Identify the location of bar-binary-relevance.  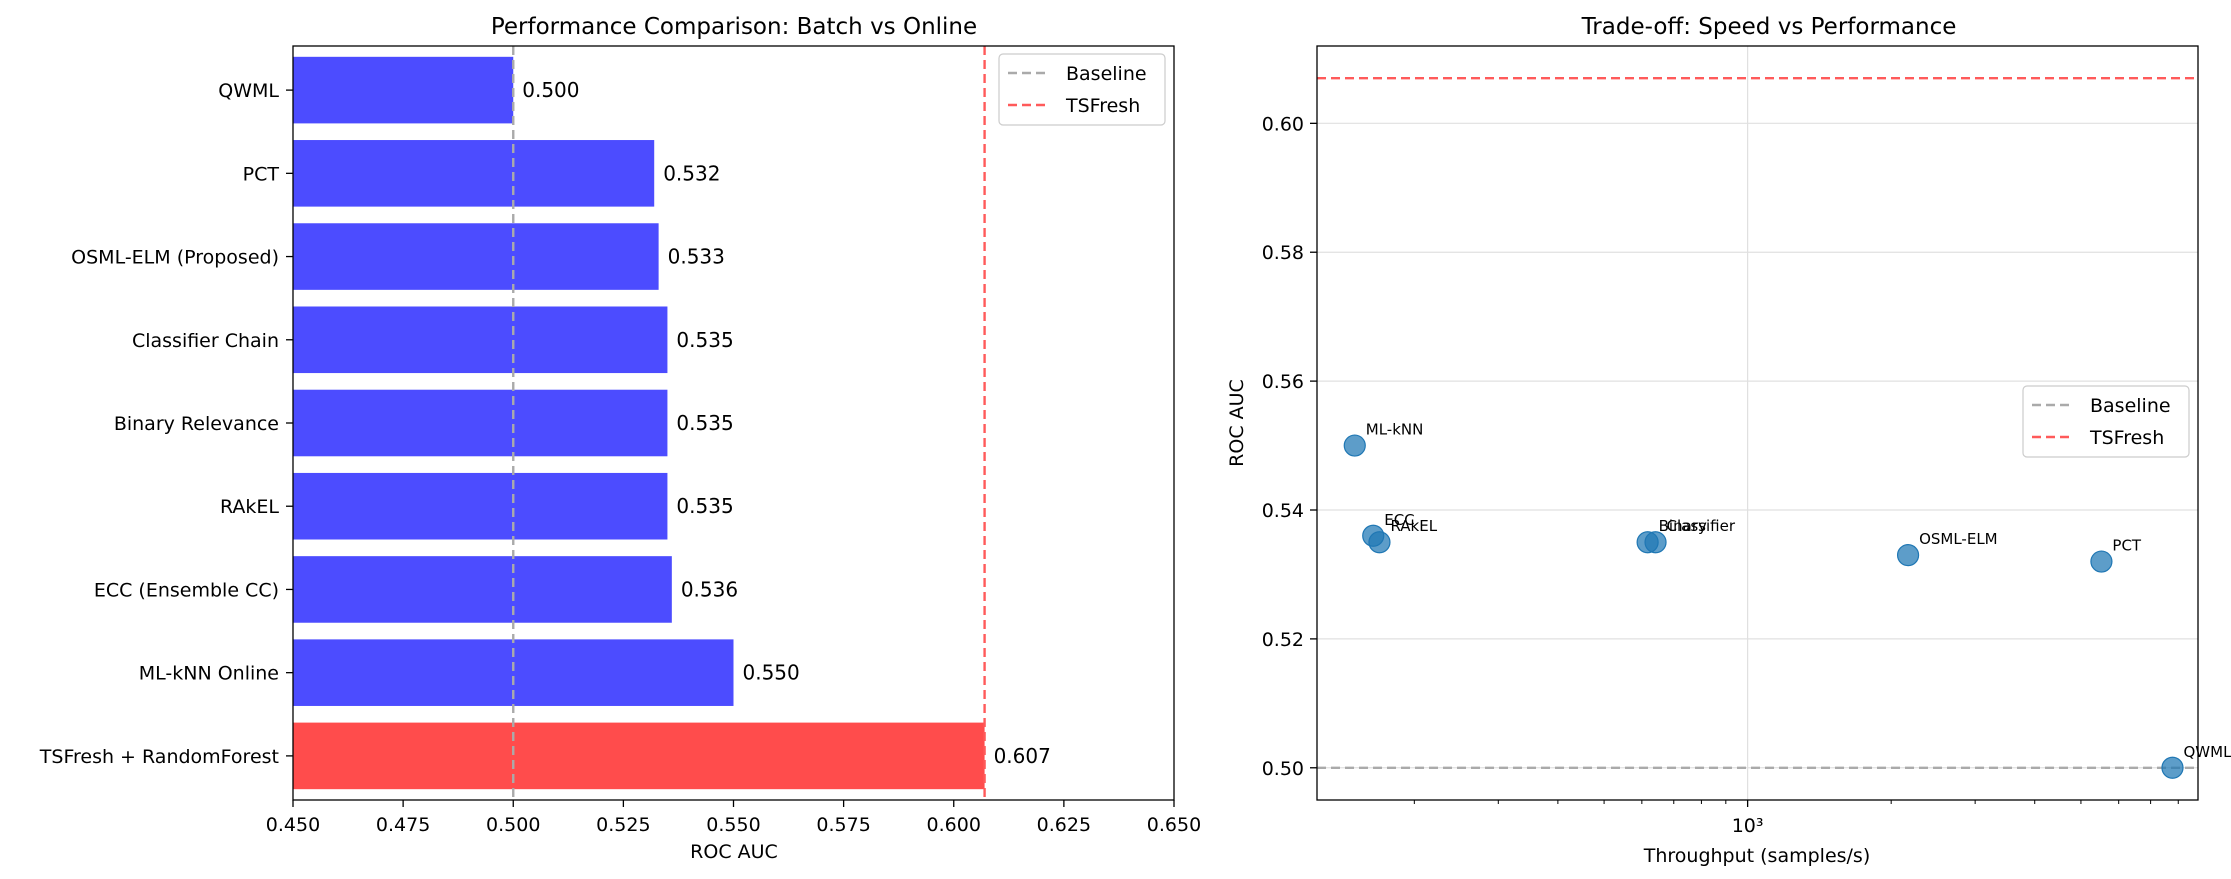
(480, 423).